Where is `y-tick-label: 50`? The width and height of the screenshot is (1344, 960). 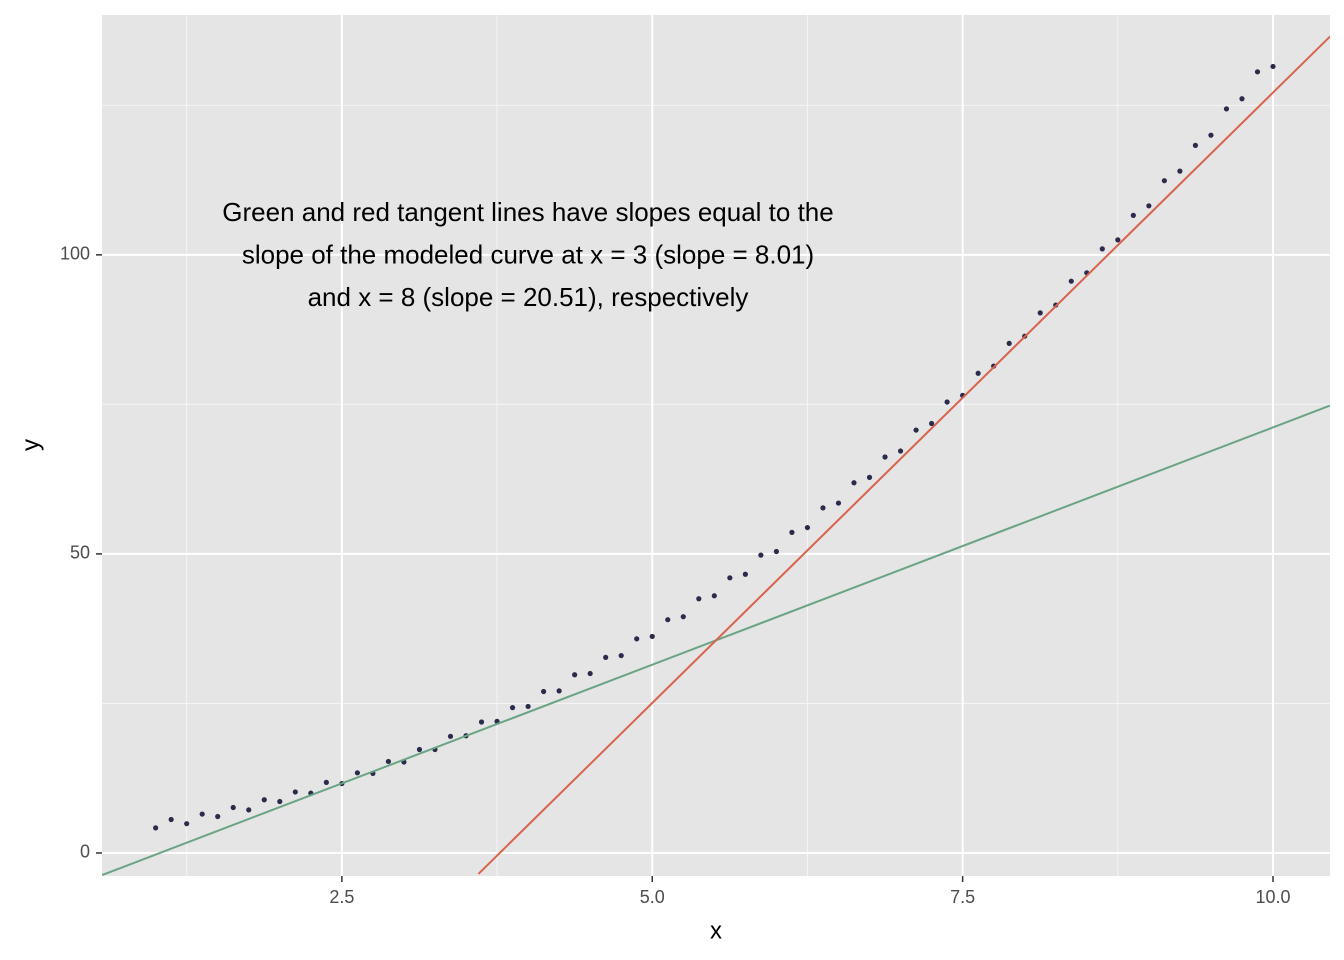 y-tick-label: 50 is located at coordinates (80, 553).